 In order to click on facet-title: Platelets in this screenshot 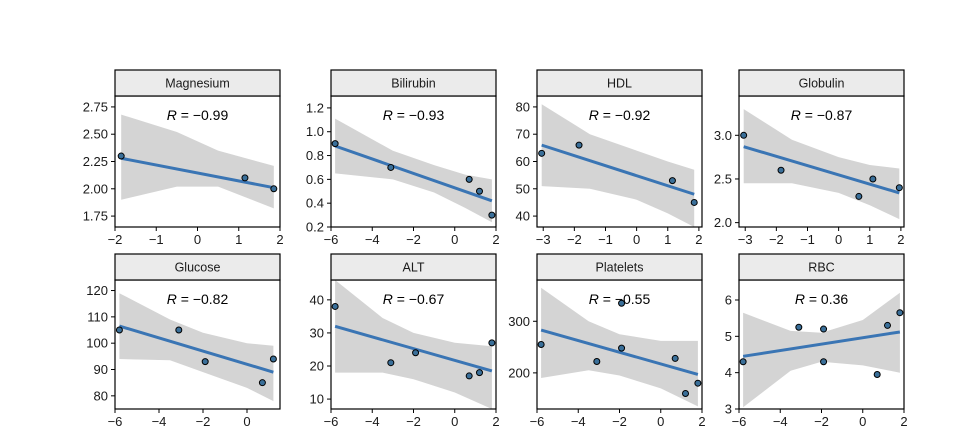, I will do `click(620, 268)`.